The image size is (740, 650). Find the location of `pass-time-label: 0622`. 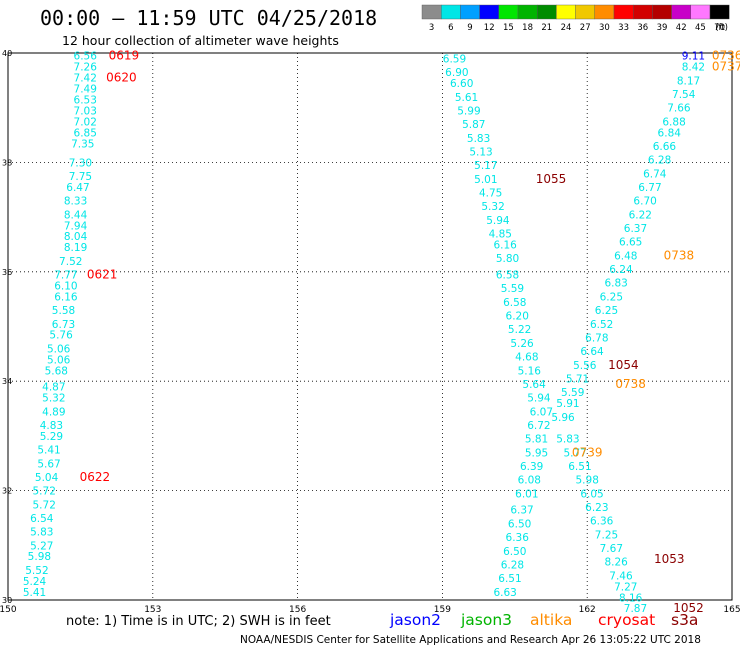

pass-time-label: 0622 is located at coordinates (95, 477).